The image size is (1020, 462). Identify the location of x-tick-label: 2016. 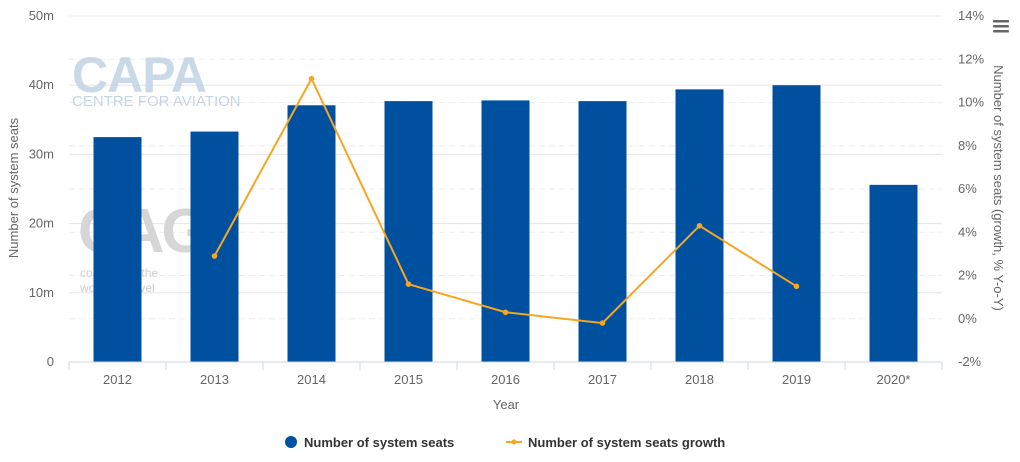
(505, 379).